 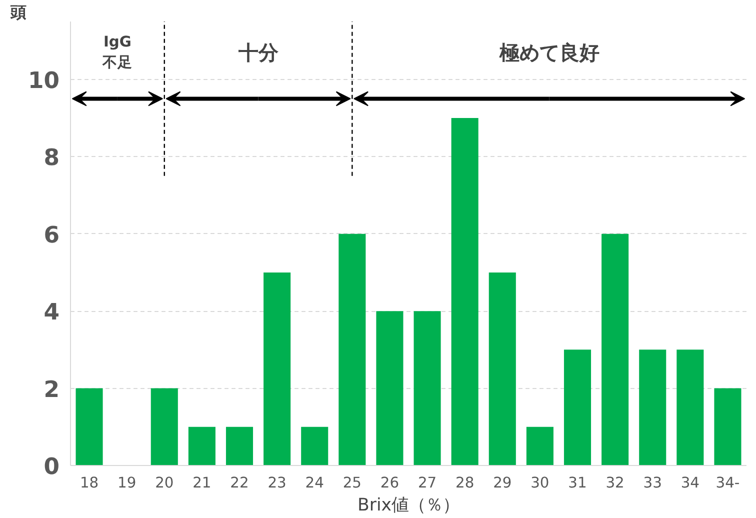 I want to click on x-tick-label: 29, so click(x=502, y=483).